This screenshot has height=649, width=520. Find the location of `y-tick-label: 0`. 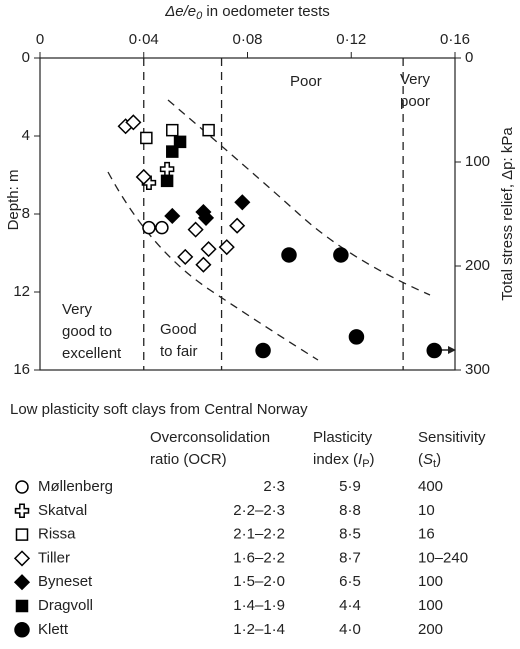

y-tick-label: 0 is located at coordinates (26, 57).